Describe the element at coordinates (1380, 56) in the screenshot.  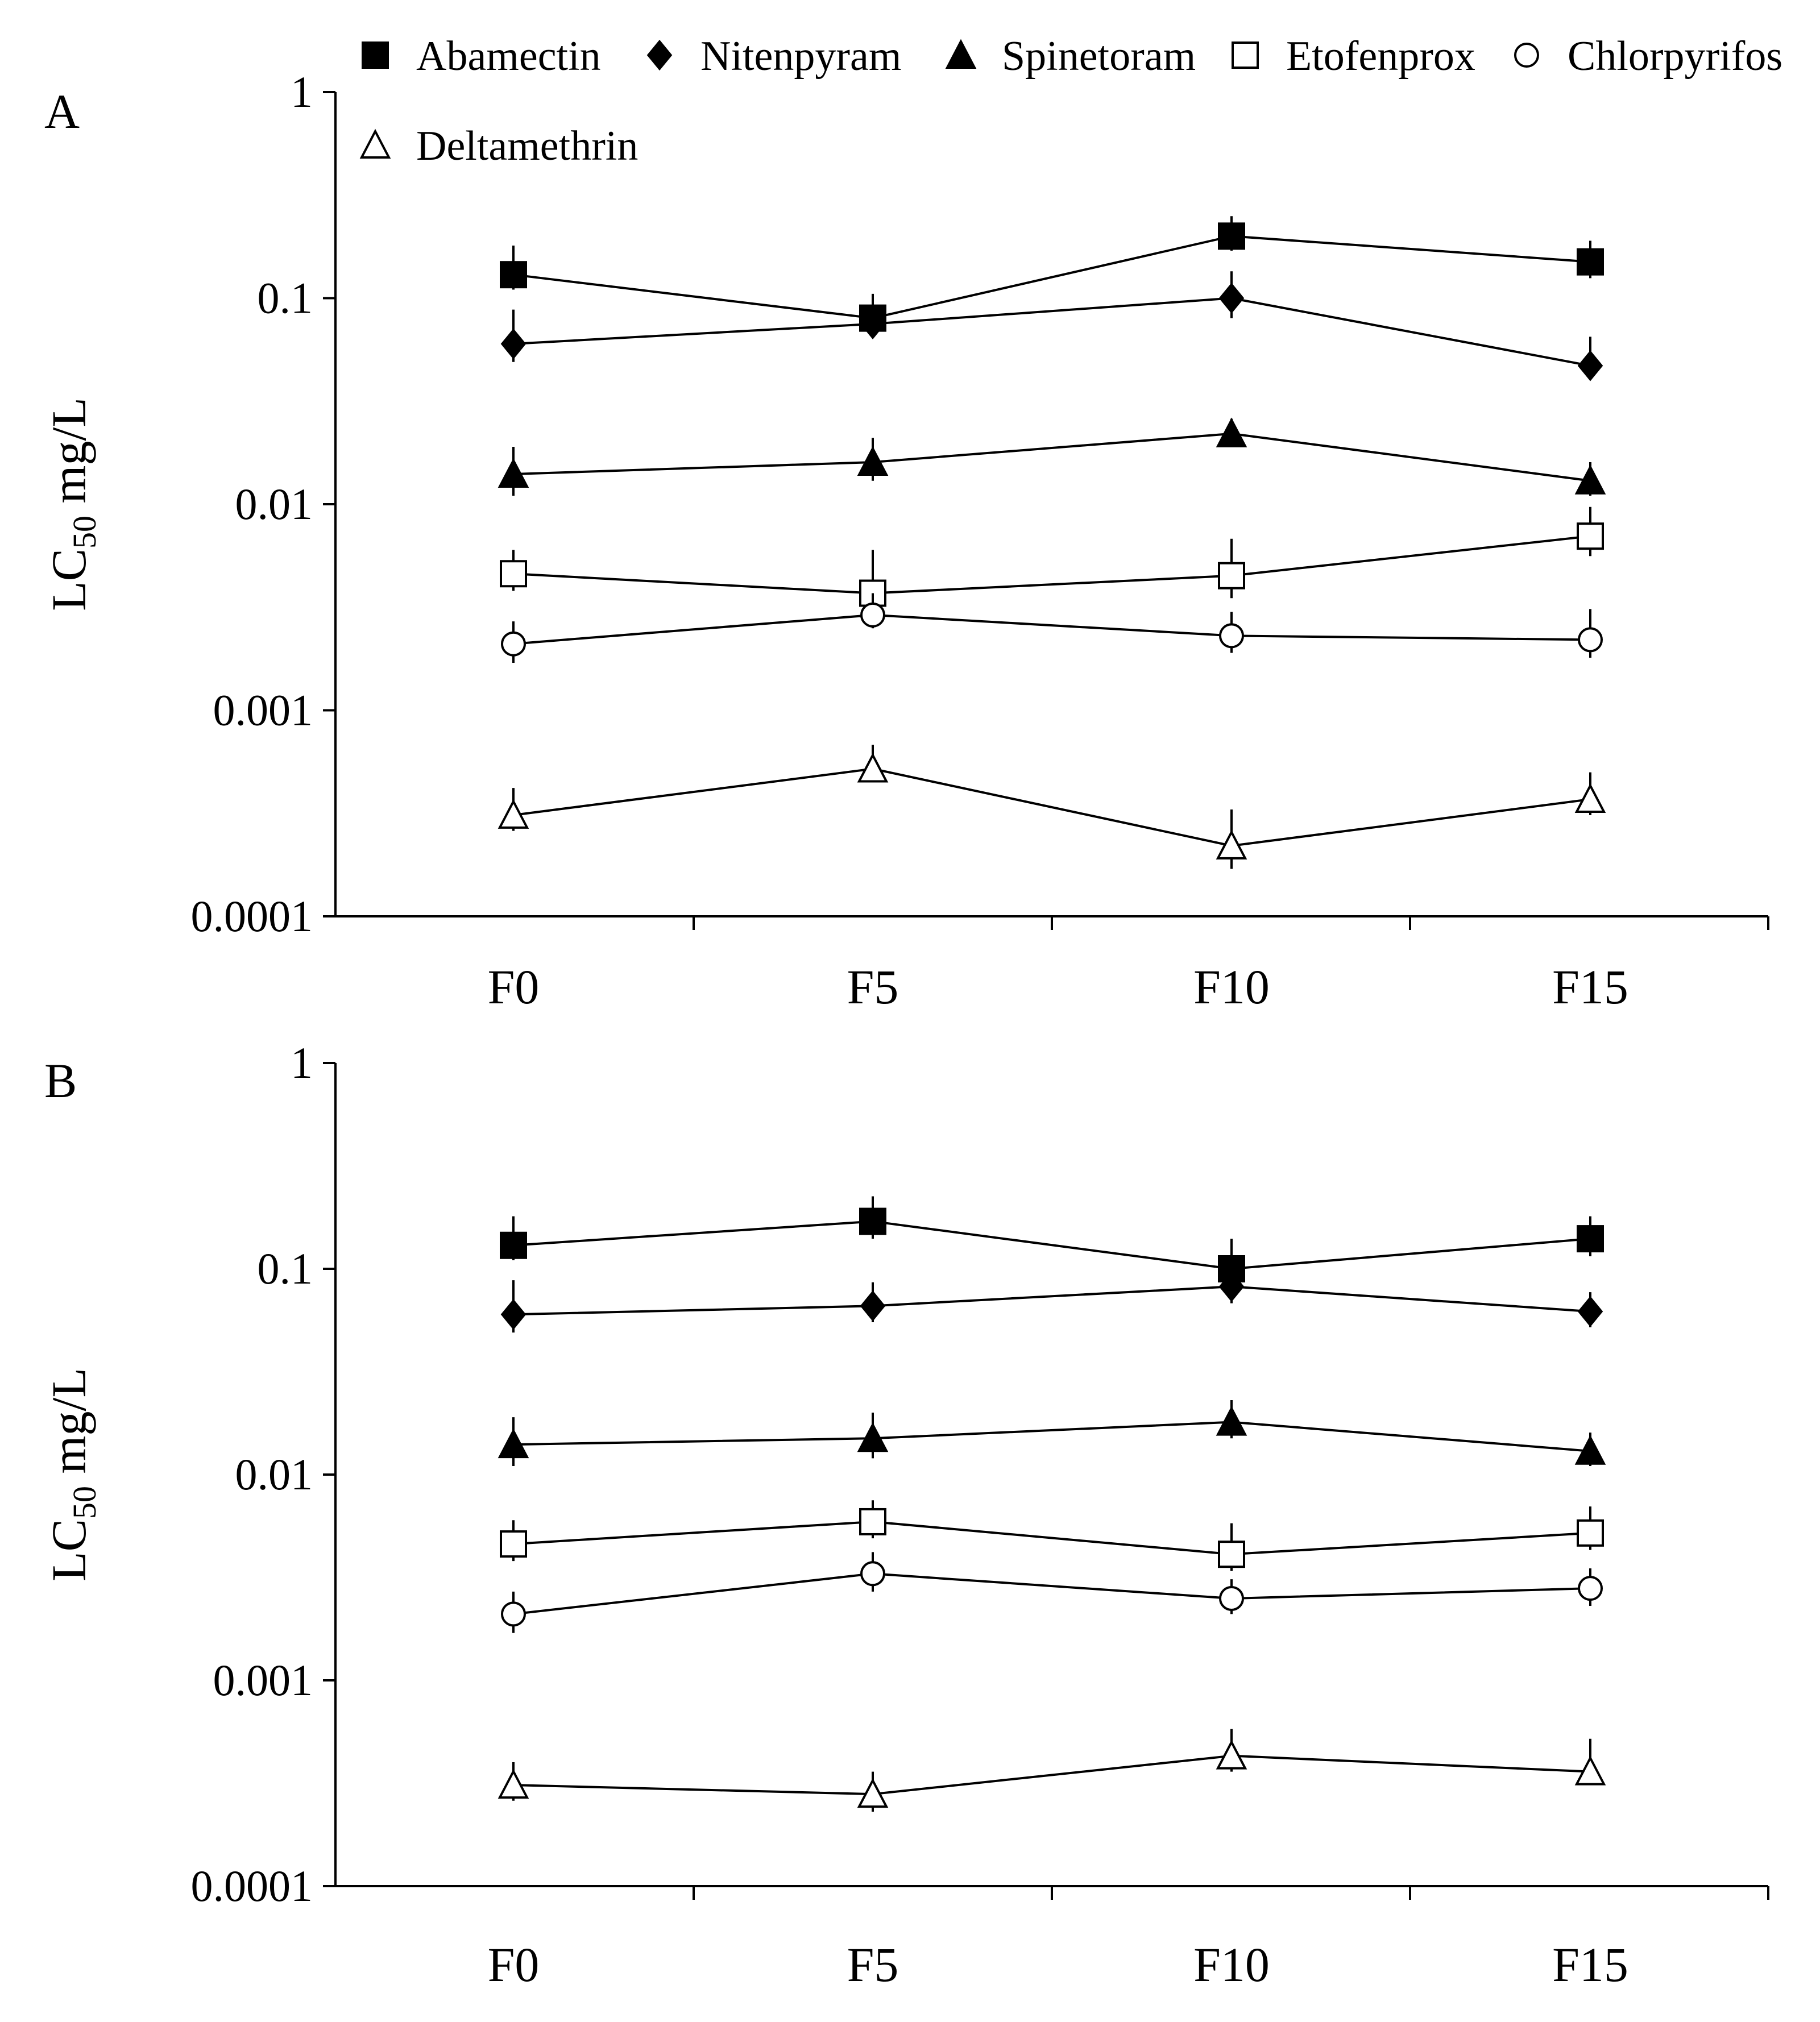
I see `legend-label-etofenprox: Etofenprox` at that location.